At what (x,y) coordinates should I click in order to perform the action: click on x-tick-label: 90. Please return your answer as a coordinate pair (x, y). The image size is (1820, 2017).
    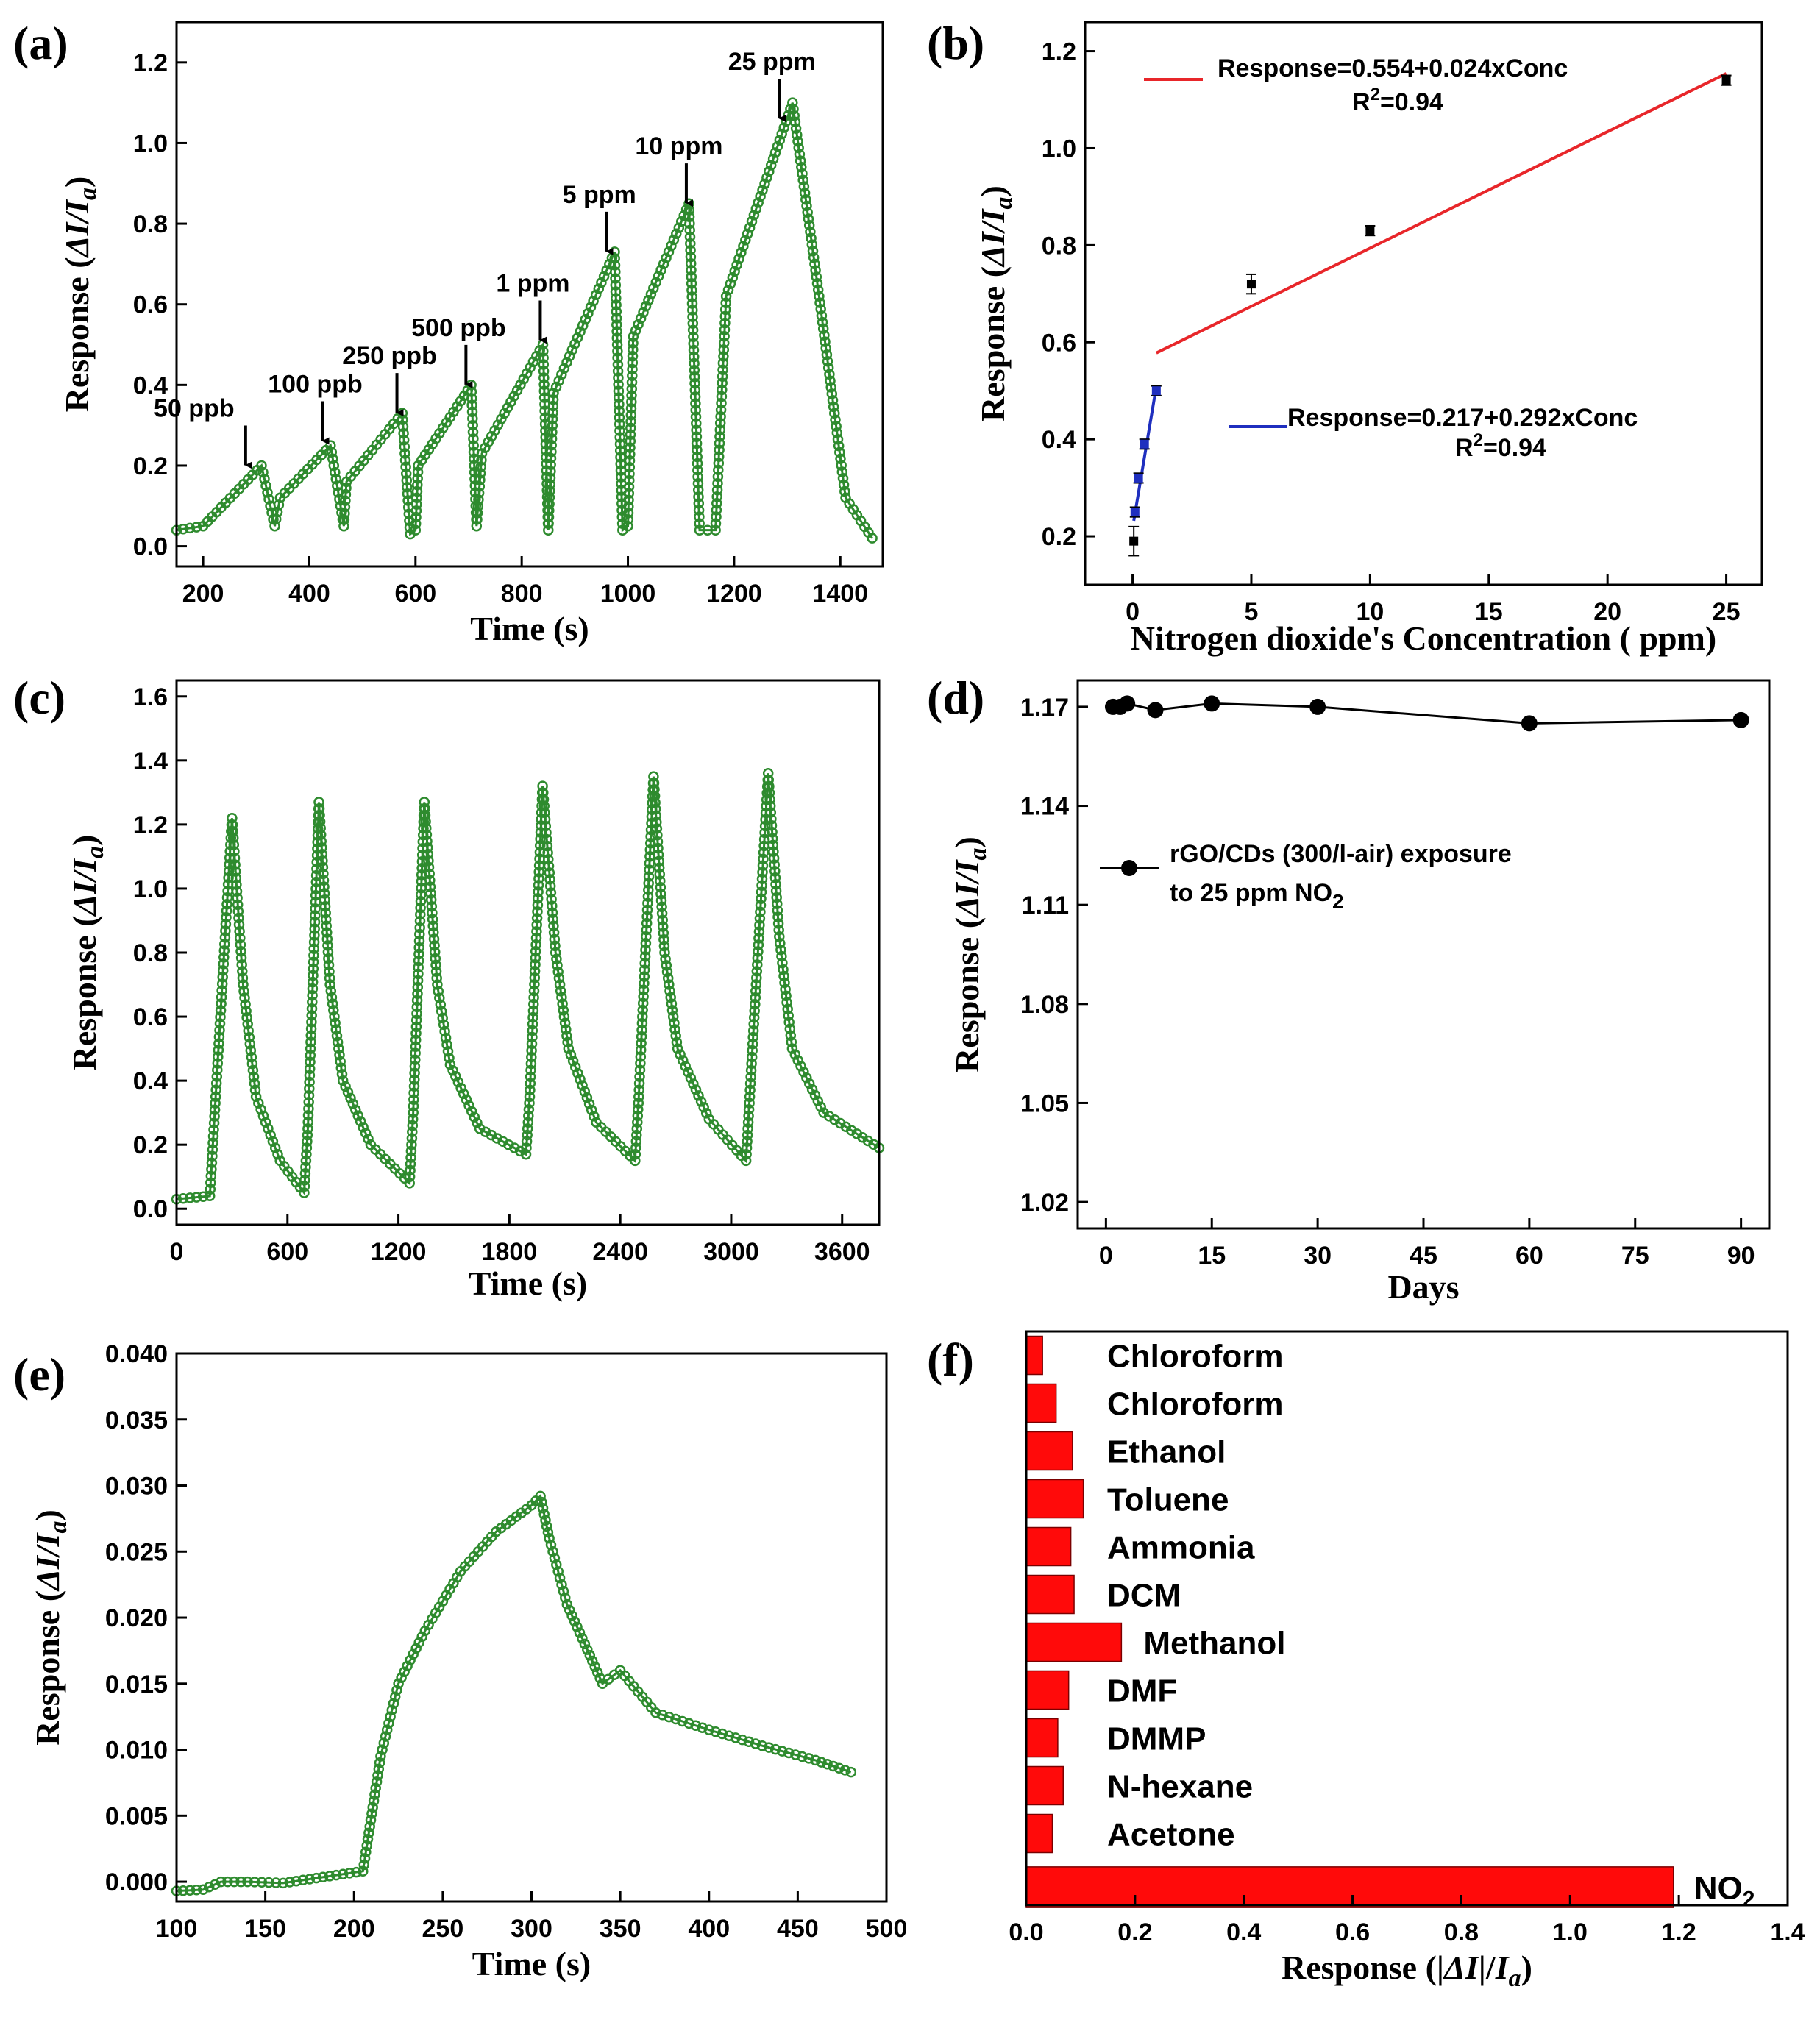
    Looking at the image, I should click on (1741, 1256).